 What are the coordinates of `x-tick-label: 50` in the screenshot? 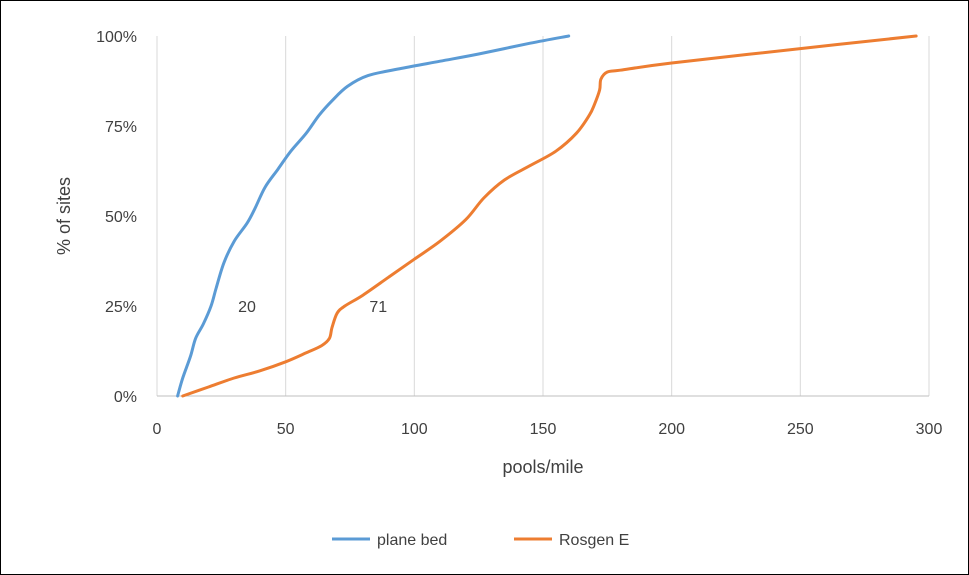 It's located at (286, 429).